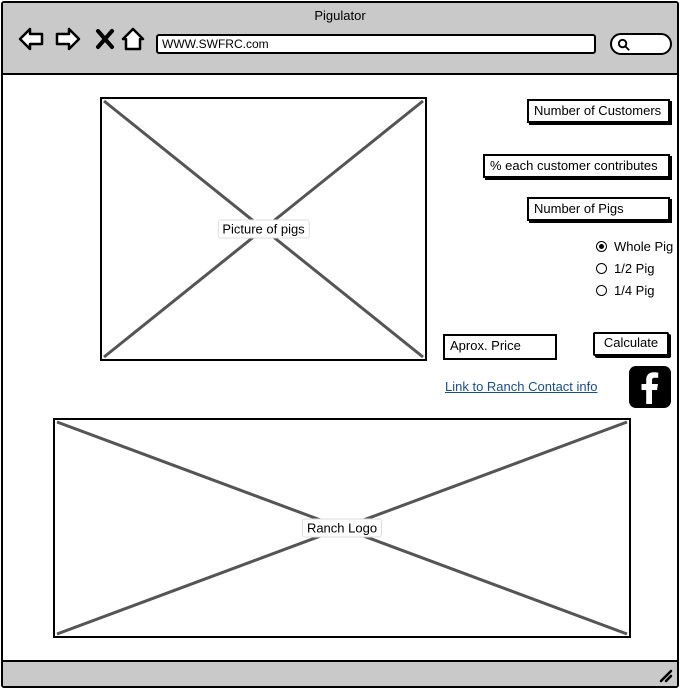 Image resolution: width=682 pixels, height=691 pixels. What do you see at coordinates (133, 39) in the screenshot?
I see `home-icon` at bounding box center [133, 39].